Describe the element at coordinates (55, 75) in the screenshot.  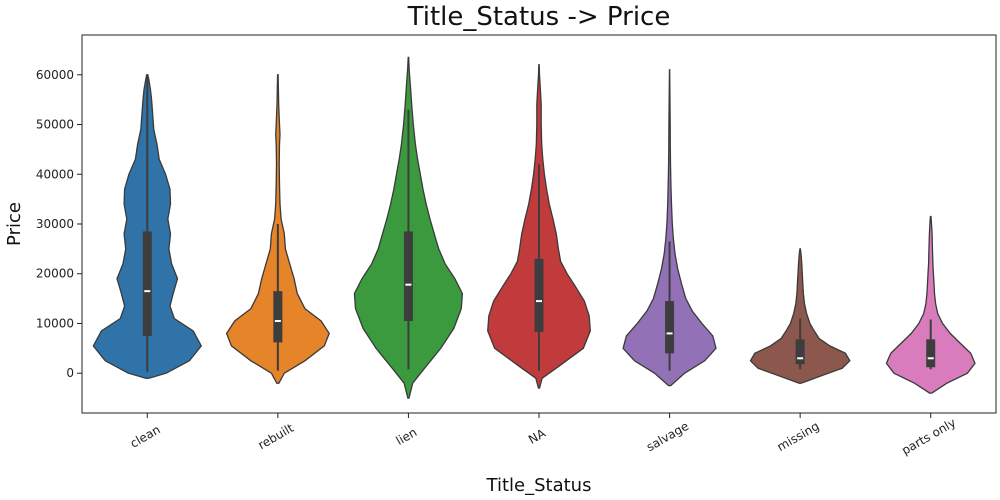
I see `y-tick-label: 60000` at that location.